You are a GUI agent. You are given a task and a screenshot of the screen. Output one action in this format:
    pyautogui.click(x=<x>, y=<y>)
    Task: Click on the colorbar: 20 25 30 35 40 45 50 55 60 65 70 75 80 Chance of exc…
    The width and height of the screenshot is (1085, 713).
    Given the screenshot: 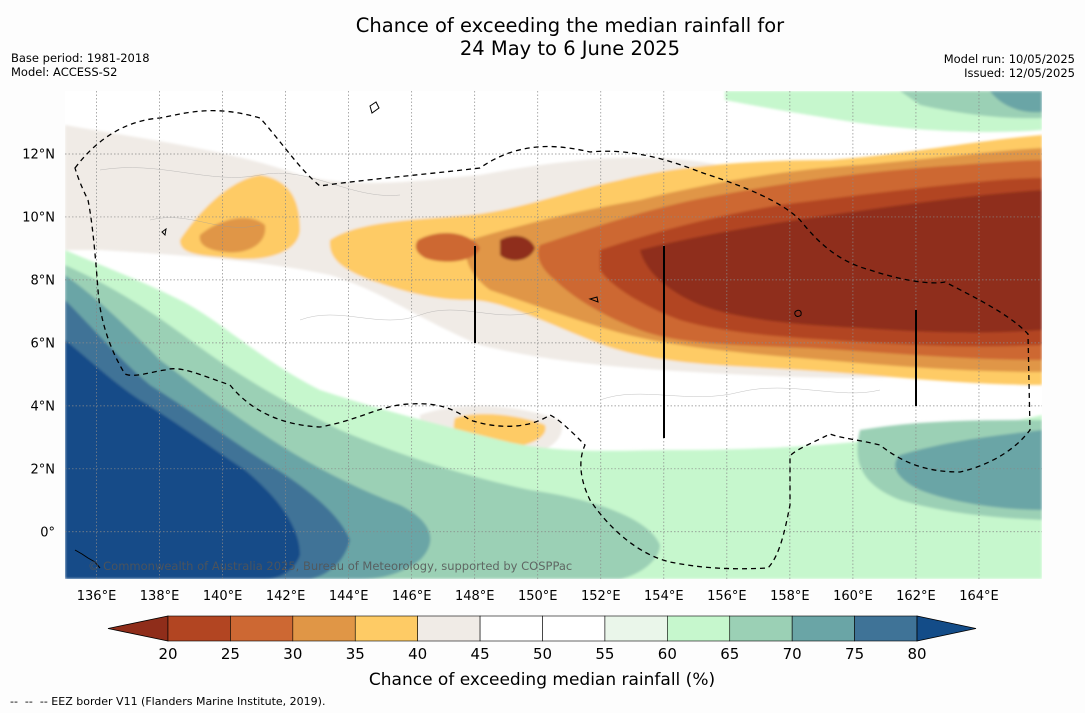 What is the action you would take?
    pyautogui.click(x=542, y=652)
    